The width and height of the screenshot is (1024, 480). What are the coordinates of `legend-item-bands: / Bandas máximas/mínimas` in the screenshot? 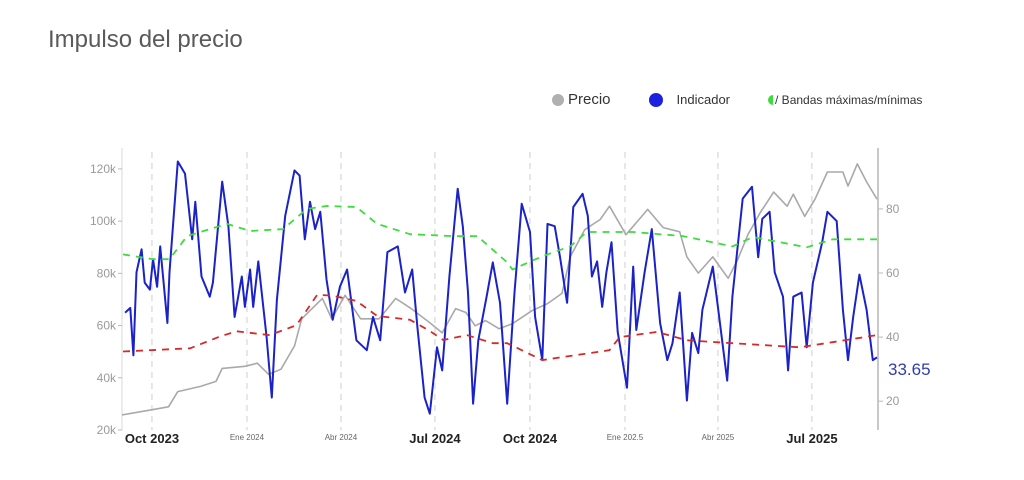 It's located at (845, 100).